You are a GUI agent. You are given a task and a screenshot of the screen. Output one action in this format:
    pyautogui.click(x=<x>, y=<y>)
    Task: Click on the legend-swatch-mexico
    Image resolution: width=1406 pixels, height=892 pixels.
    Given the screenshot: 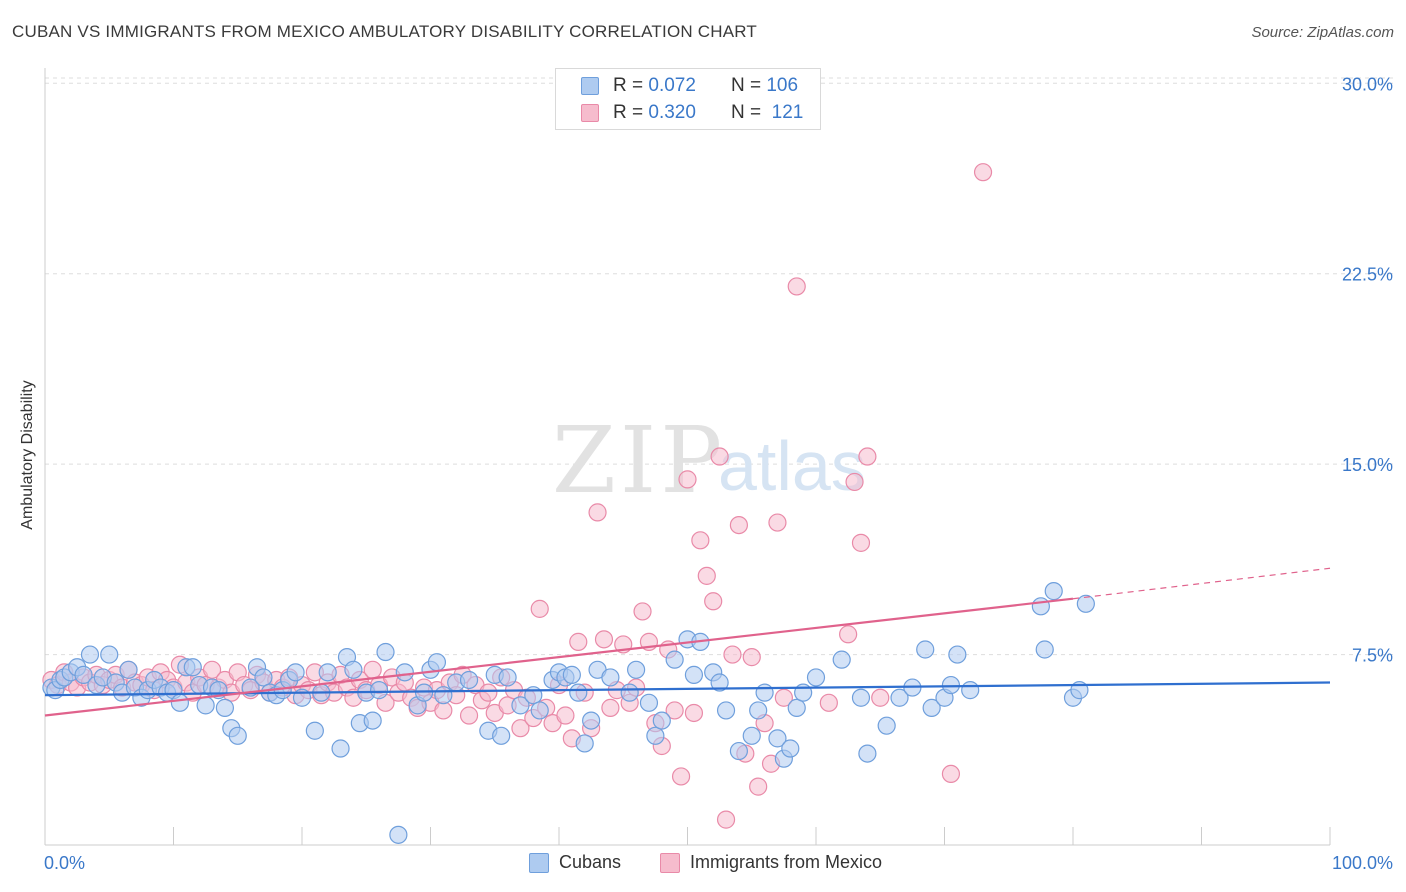 What is the action you would take?
    pyautogui.click(x=590, y=113)
    